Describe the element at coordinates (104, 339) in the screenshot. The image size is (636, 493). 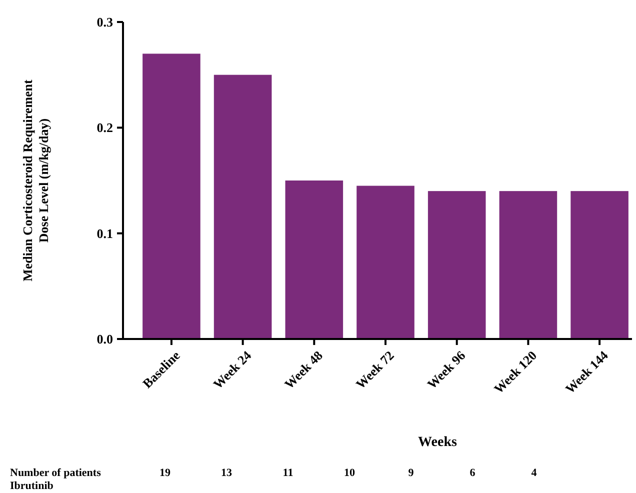
I see `y-tick-label: 0.0` at that location.